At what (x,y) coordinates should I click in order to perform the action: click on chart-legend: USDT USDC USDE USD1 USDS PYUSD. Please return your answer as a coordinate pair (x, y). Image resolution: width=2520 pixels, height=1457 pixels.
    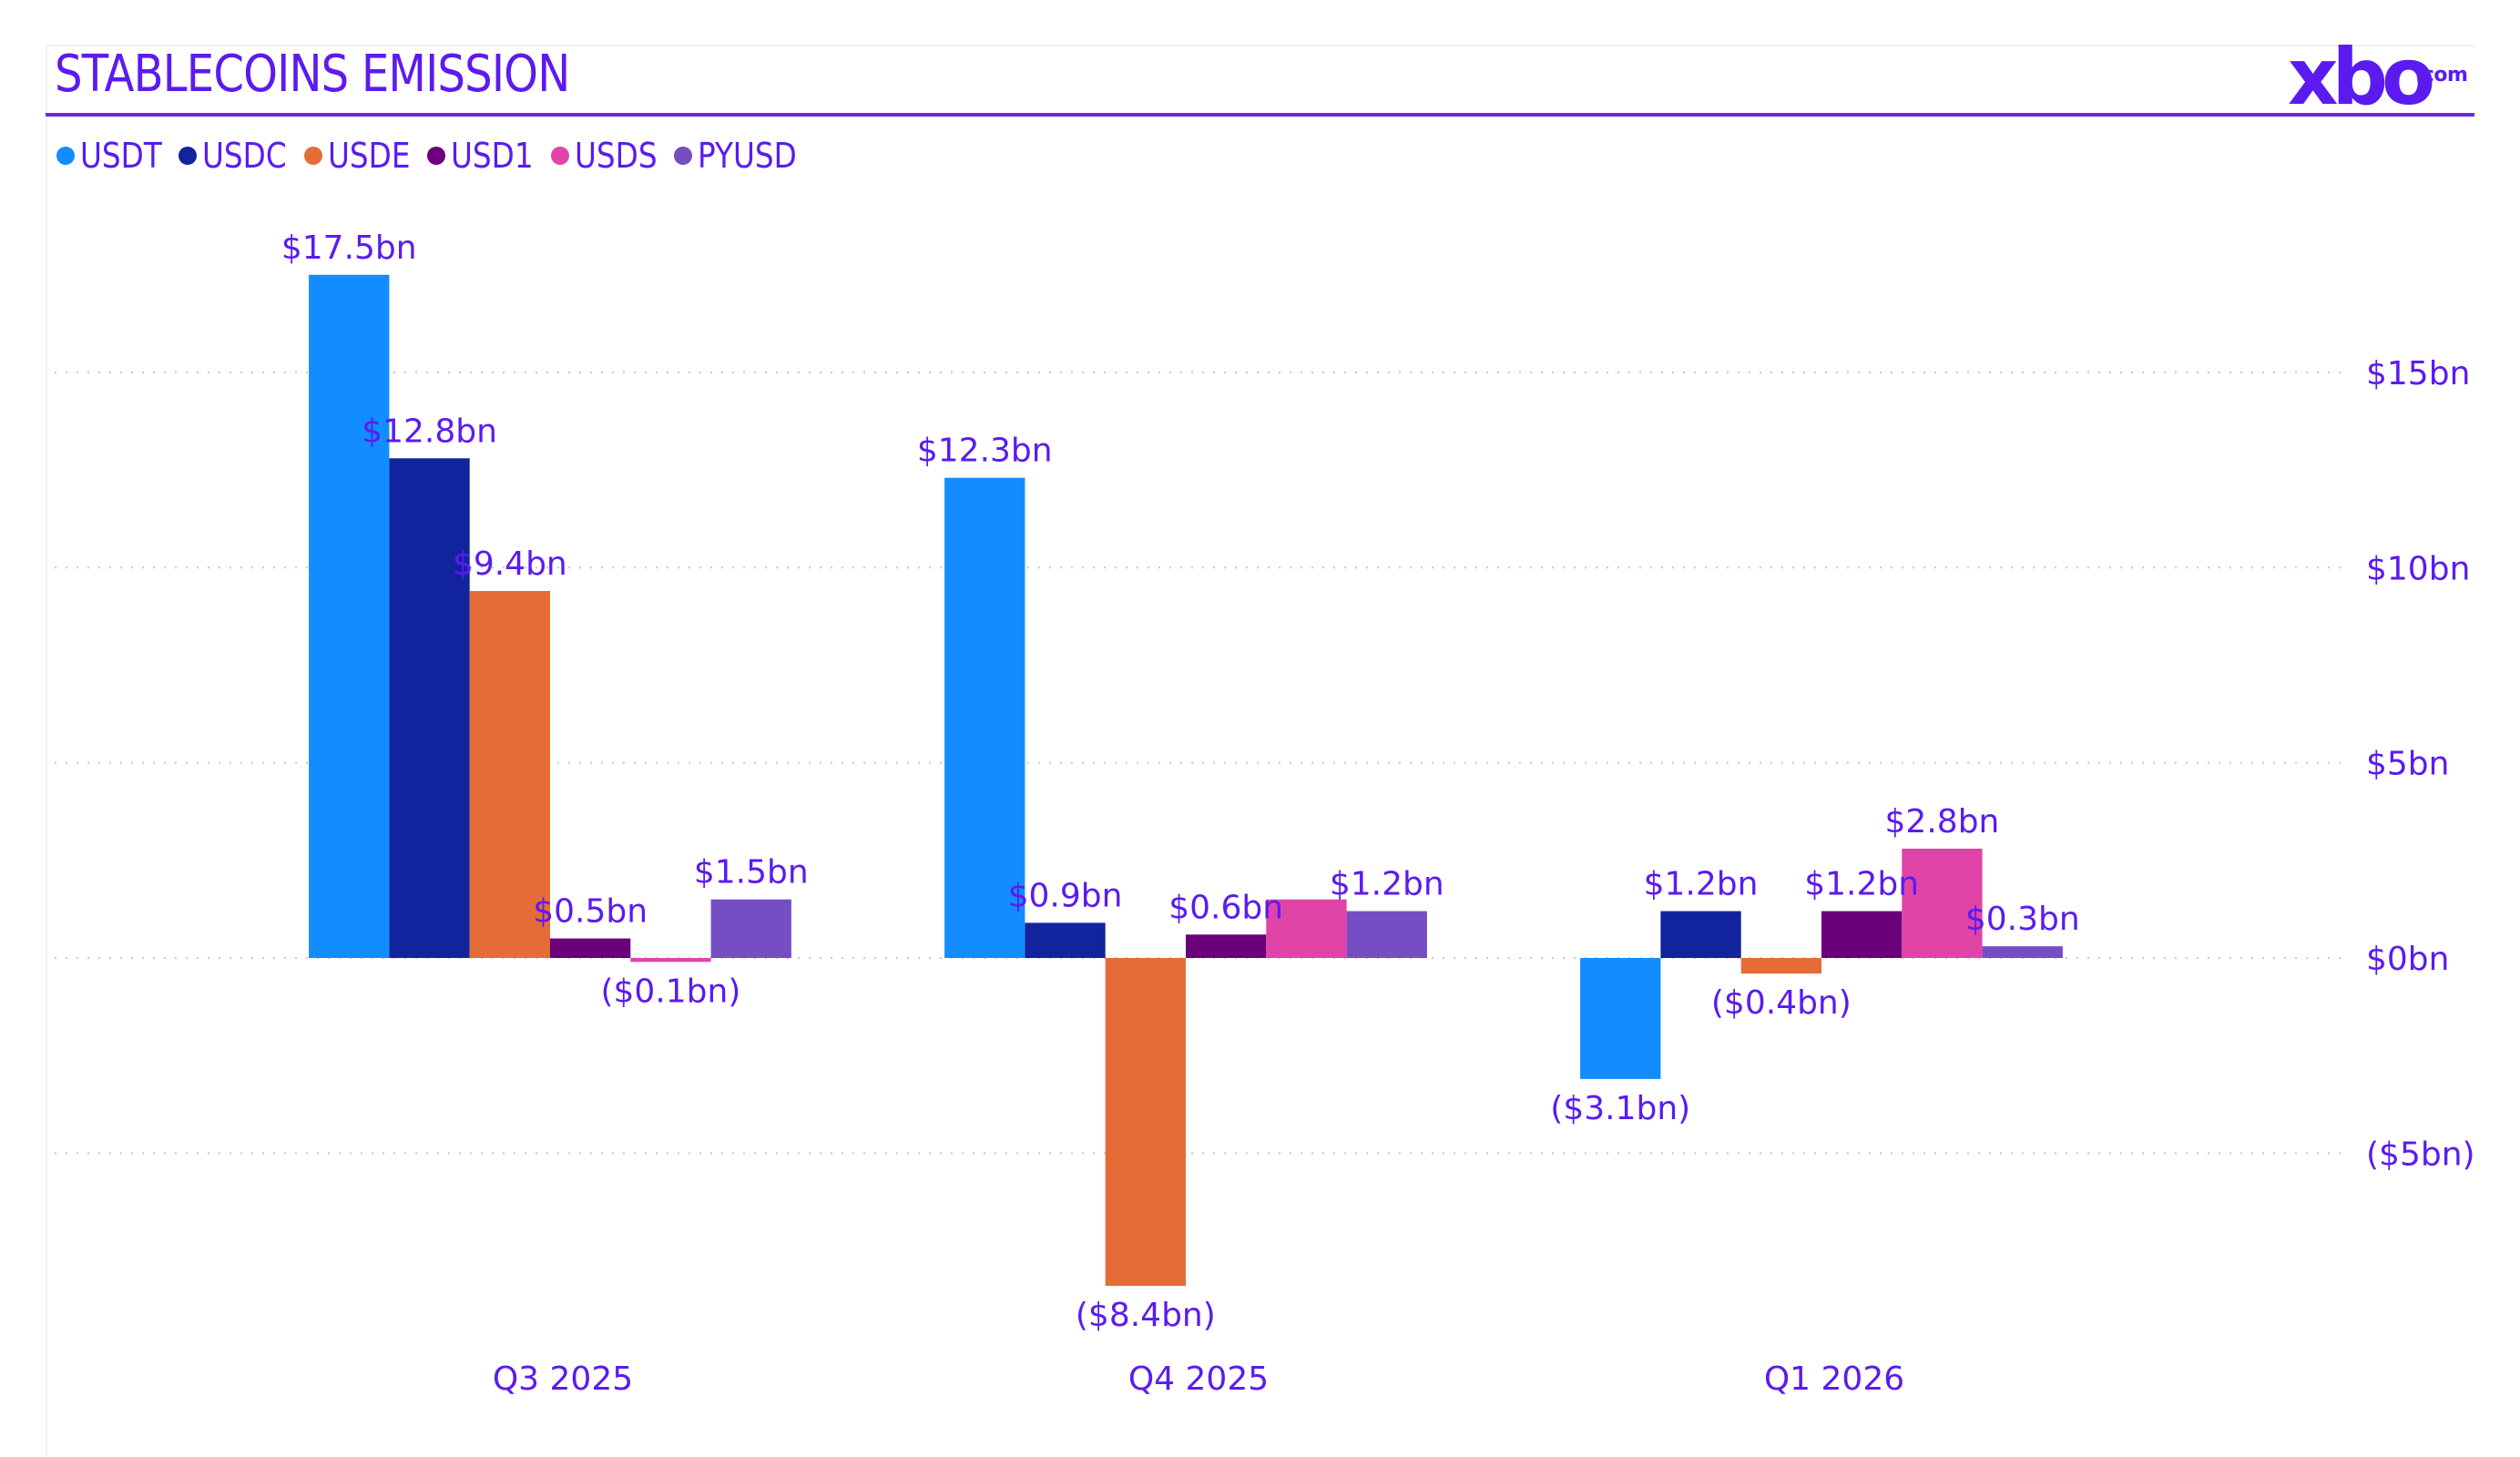
    Looking at the image, I should click on (430, 156).